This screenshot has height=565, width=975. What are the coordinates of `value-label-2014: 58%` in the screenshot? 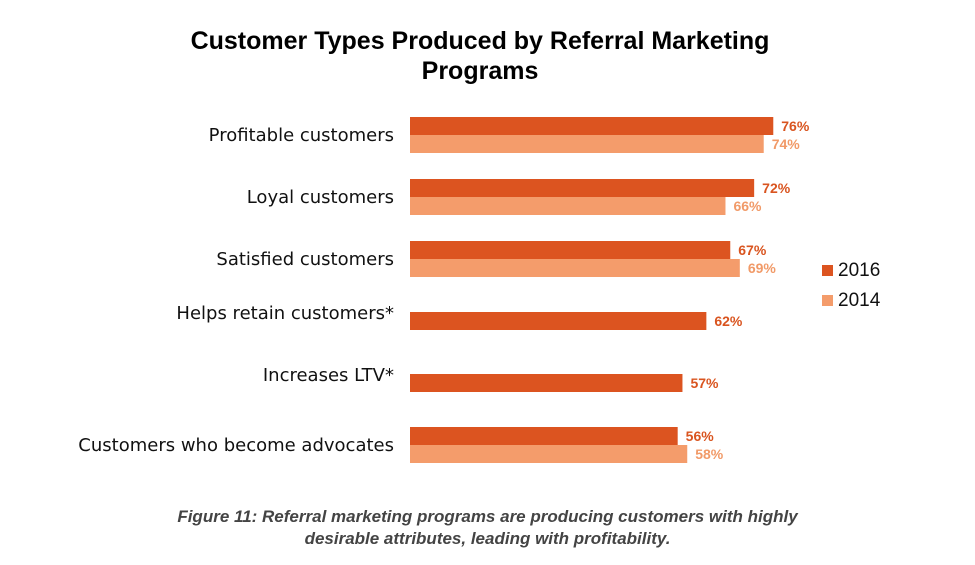 It's located at (709, 454).